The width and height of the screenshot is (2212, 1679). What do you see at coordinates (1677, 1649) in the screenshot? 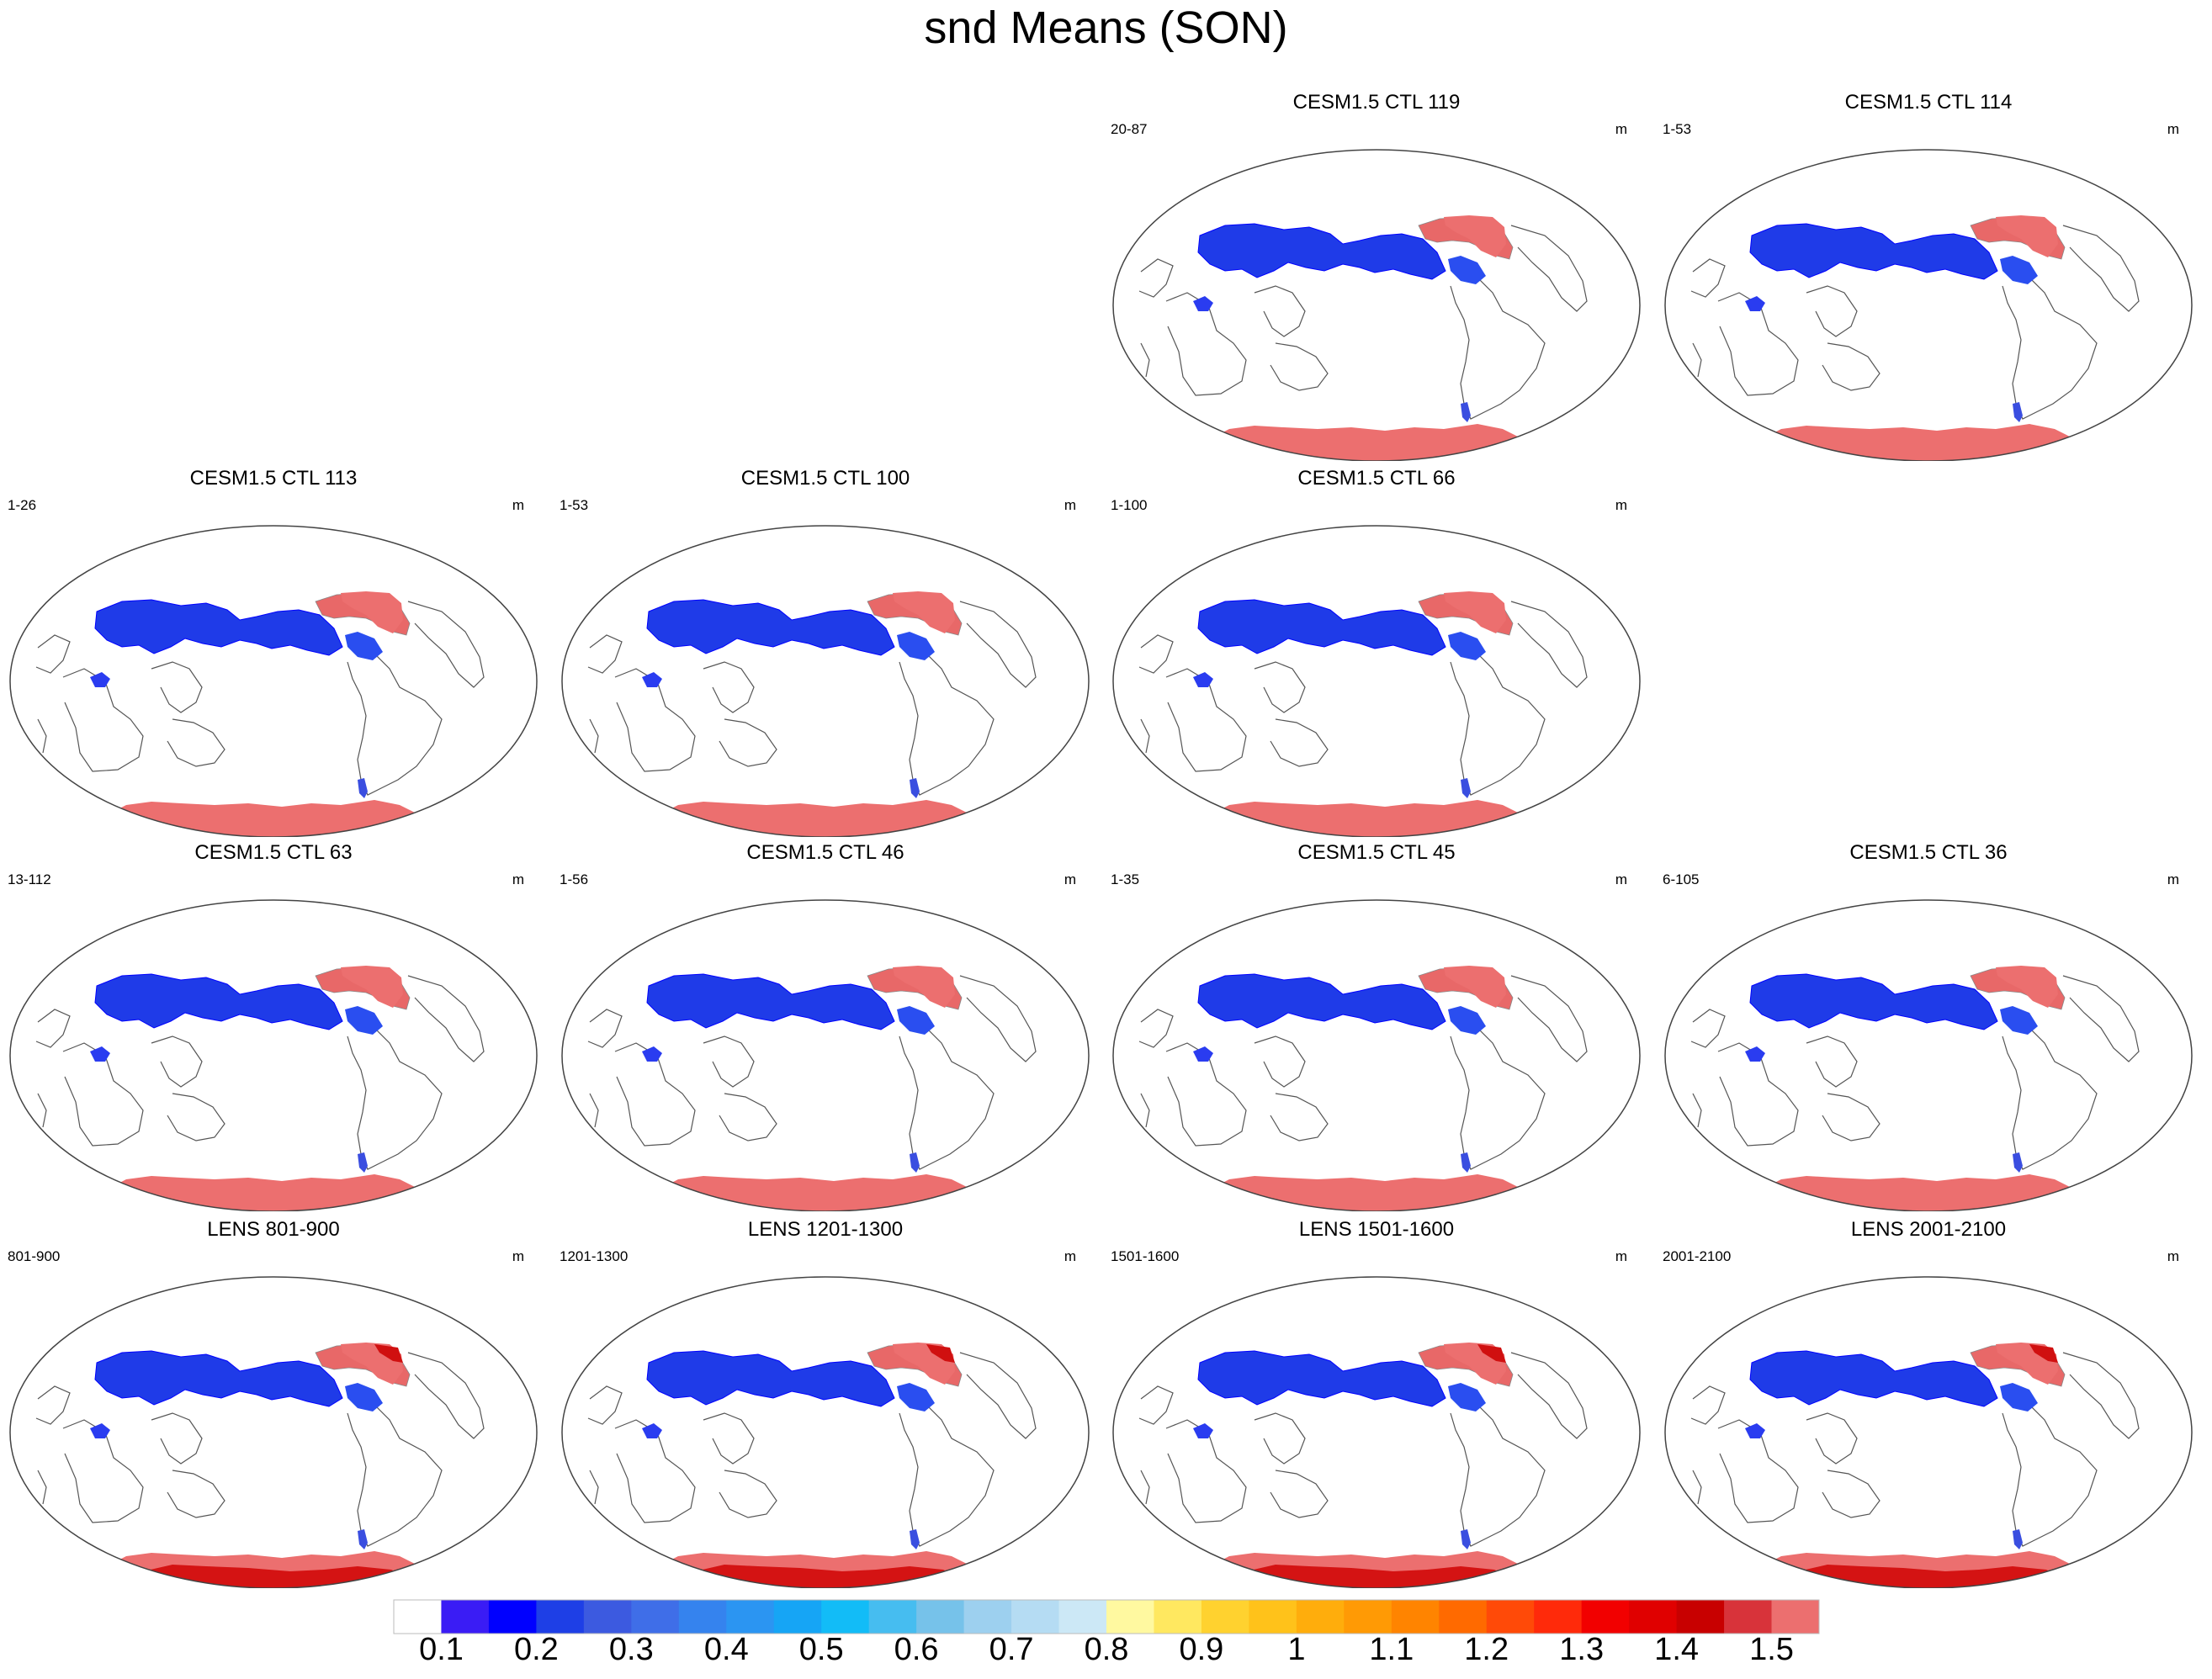
I see `colorbar-tick-label: 1.4` at bounding box center [1677, 1649].